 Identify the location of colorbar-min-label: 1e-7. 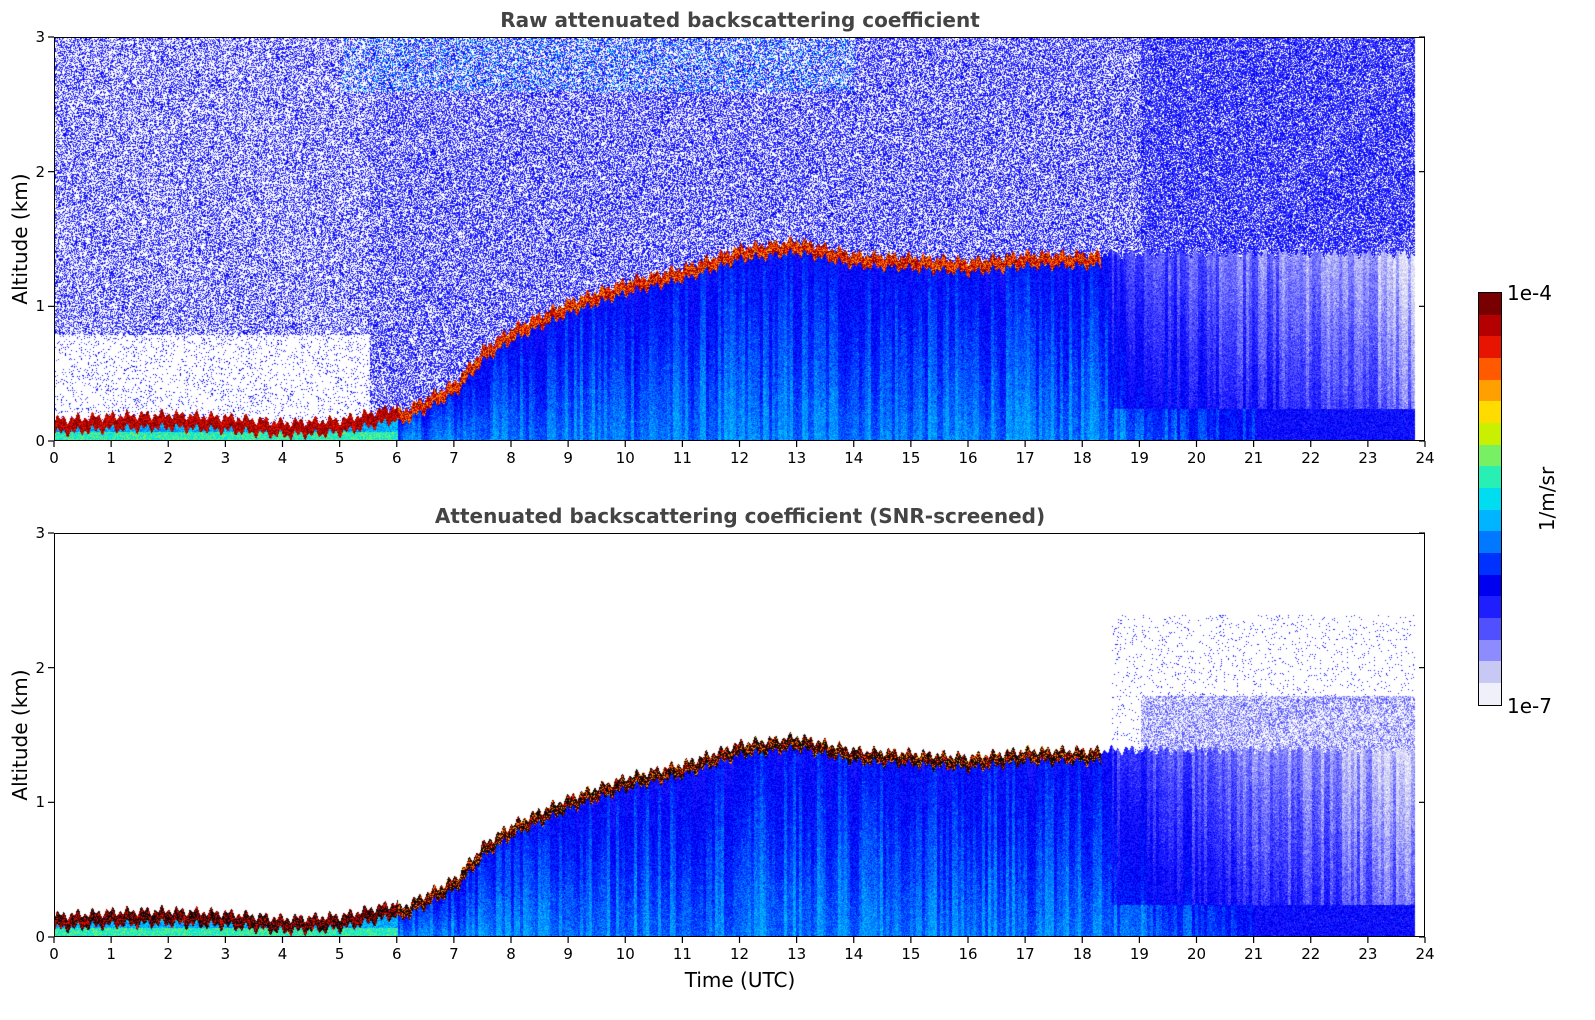
(1529, 706).